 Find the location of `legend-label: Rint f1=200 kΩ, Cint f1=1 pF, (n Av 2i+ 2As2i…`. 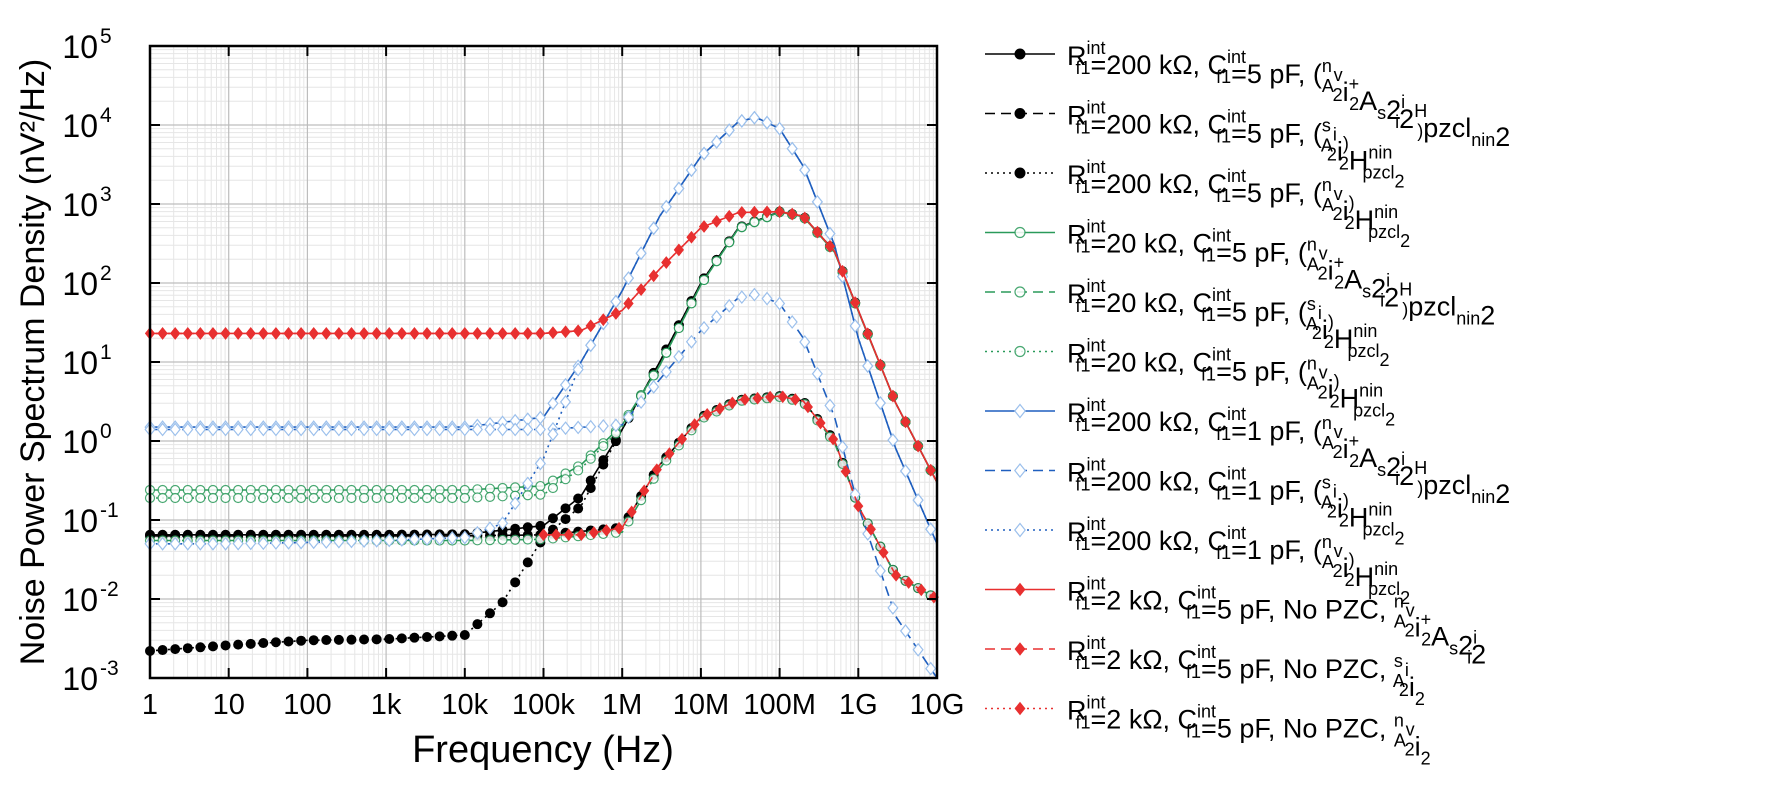

legend-label: Rint f1=200 kΩ, Cint f1=1 pF, (n Av 2i+ 2As2i… is located at coordinates (1288, 452).